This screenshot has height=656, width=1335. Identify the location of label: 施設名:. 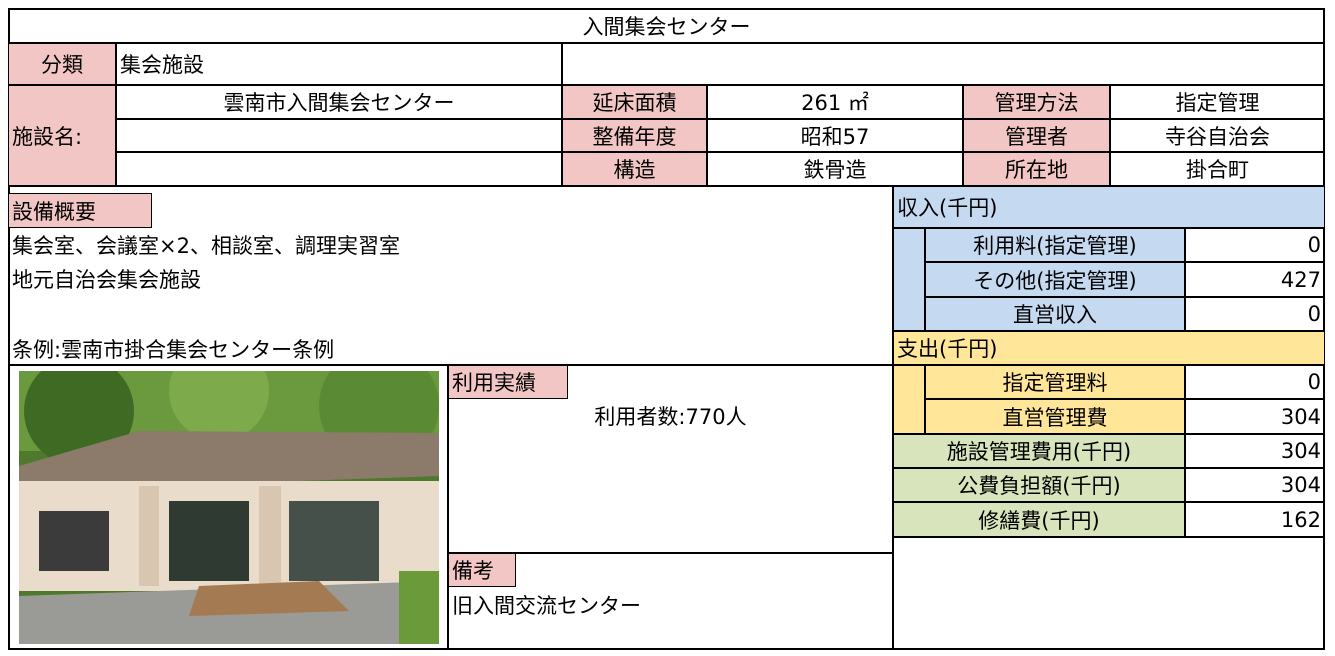
(62, 135).